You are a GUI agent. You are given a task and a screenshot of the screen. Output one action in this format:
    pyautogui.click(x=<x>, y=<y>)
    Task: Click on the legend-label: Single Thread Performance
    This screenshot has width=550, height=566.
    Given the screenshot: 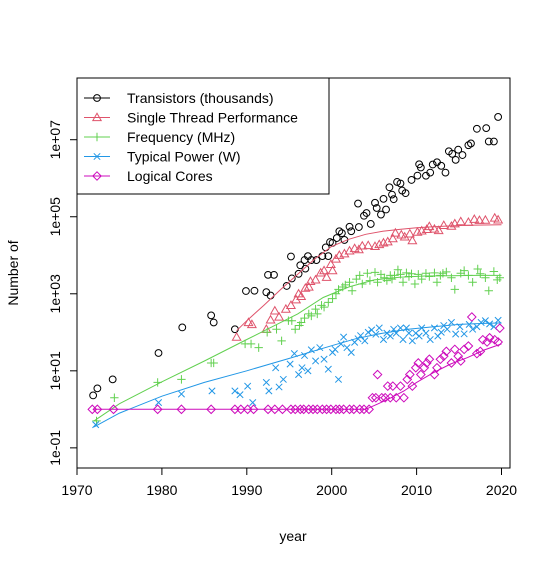 What is the action you would take?
    pyautogui.click(x=212, y=118)
    